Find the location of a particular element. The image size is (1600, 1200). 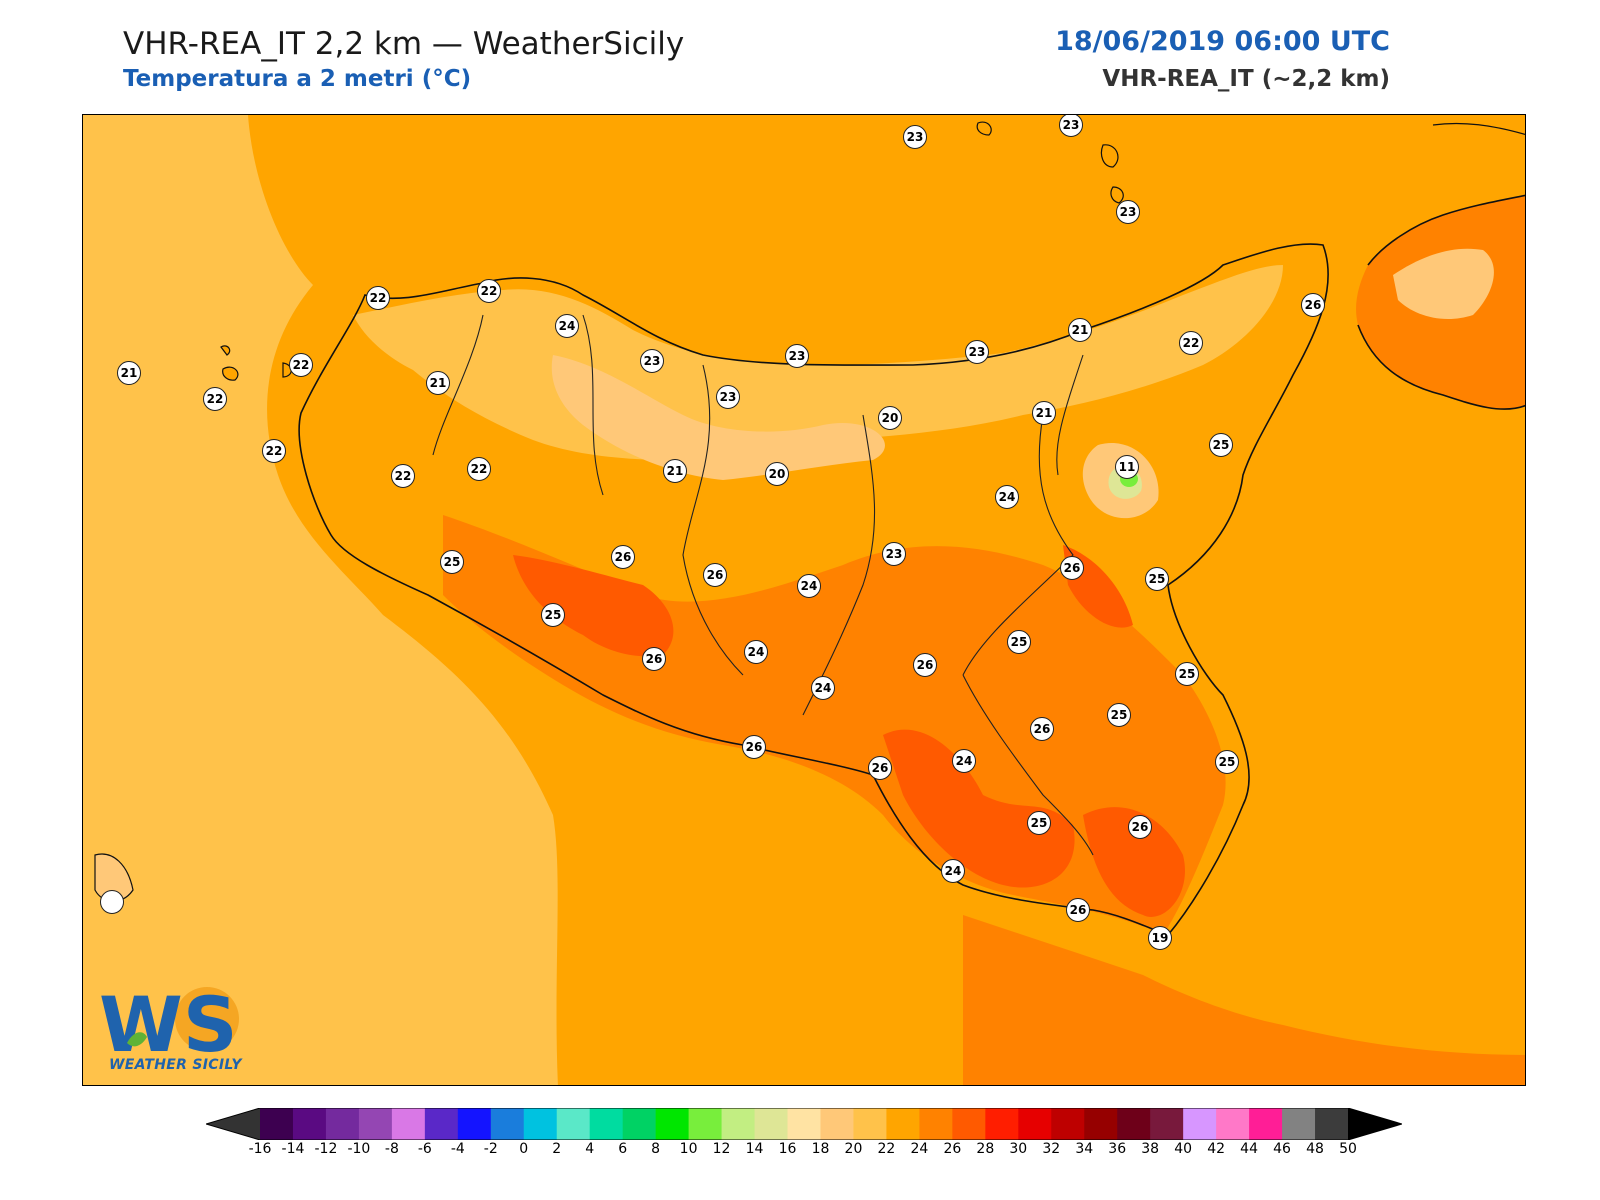

colorbar-tick-label: -8 is located at coordinates (391, 1149).